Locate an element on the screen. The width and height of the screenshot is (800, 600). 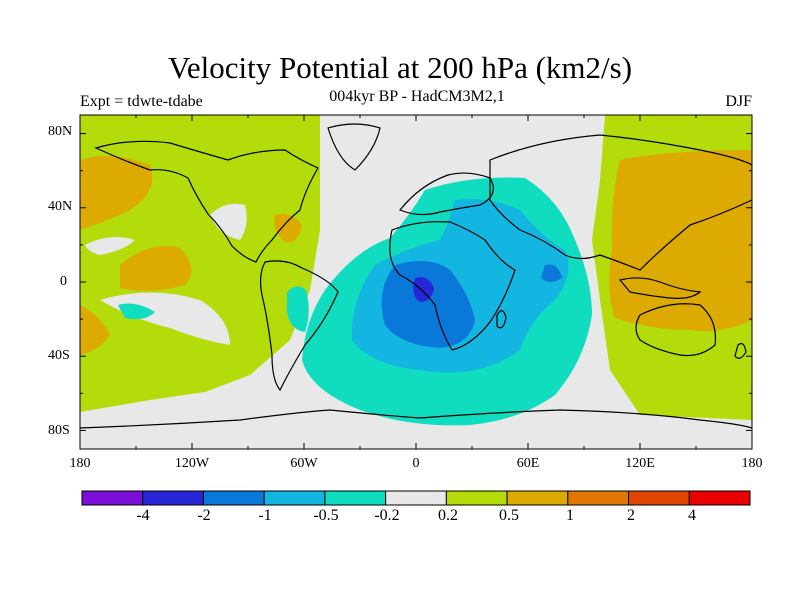
negative-region-02-pacific is located at coordinates (136, 311).